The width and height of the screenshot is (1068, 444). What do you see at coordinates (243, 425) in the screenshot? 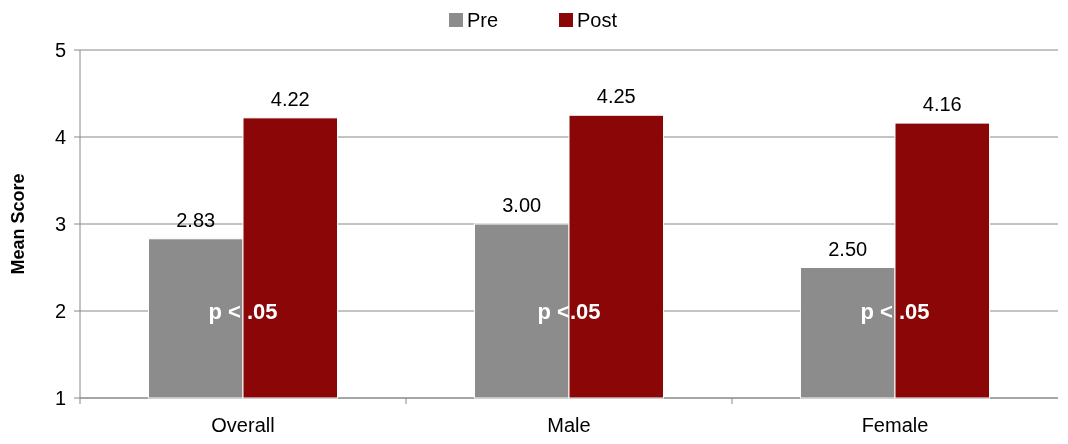
I see `x-tick-label: Overall` at bounding box center [243, 425].